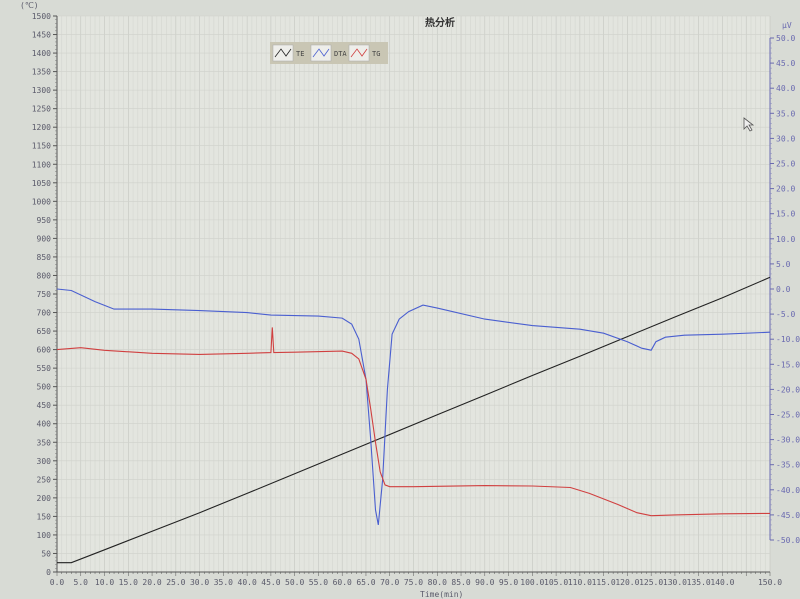  Describe the element at coordinates (223, 582) in the screenshot. I see `x-axis-tick-label: 35.0` at that location.